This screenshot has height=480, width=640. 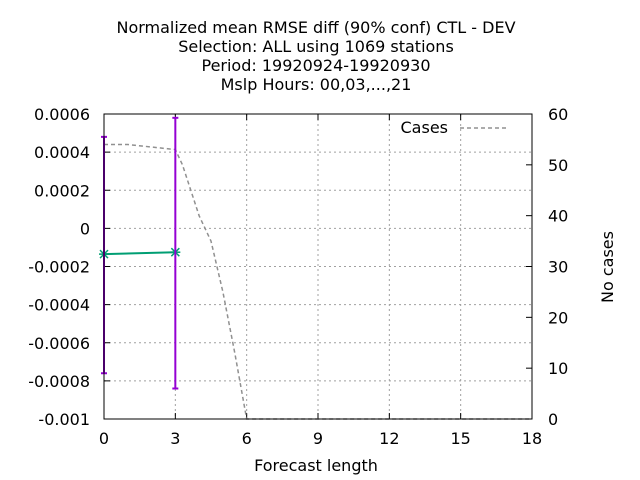 What do you see at coordinates (547, 267) in the screenshot?
I see `y2-axis: 60 50 40 30 20 10 0` at bounding box center [547, 267].